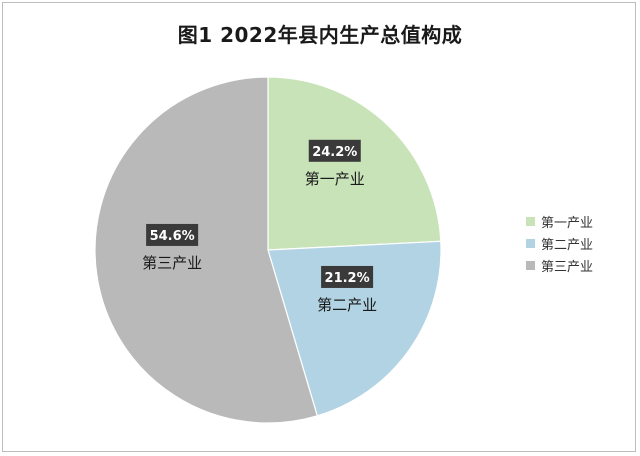 This screenshot has width=640, height=456. I want to click on legend-label-2: 第二产业, so click(567, 245).